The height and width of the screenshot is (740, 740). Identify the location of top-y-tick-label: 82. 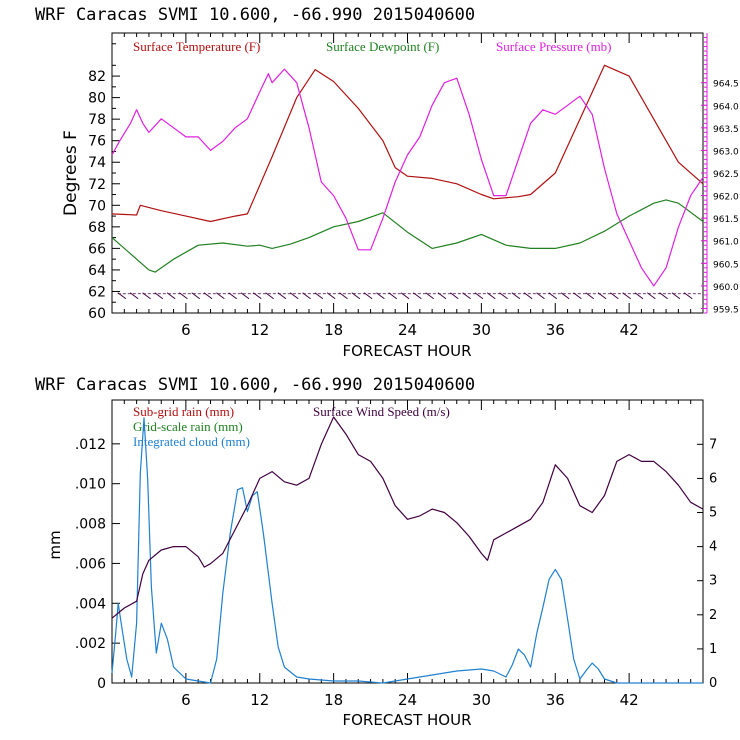
(97, 77).